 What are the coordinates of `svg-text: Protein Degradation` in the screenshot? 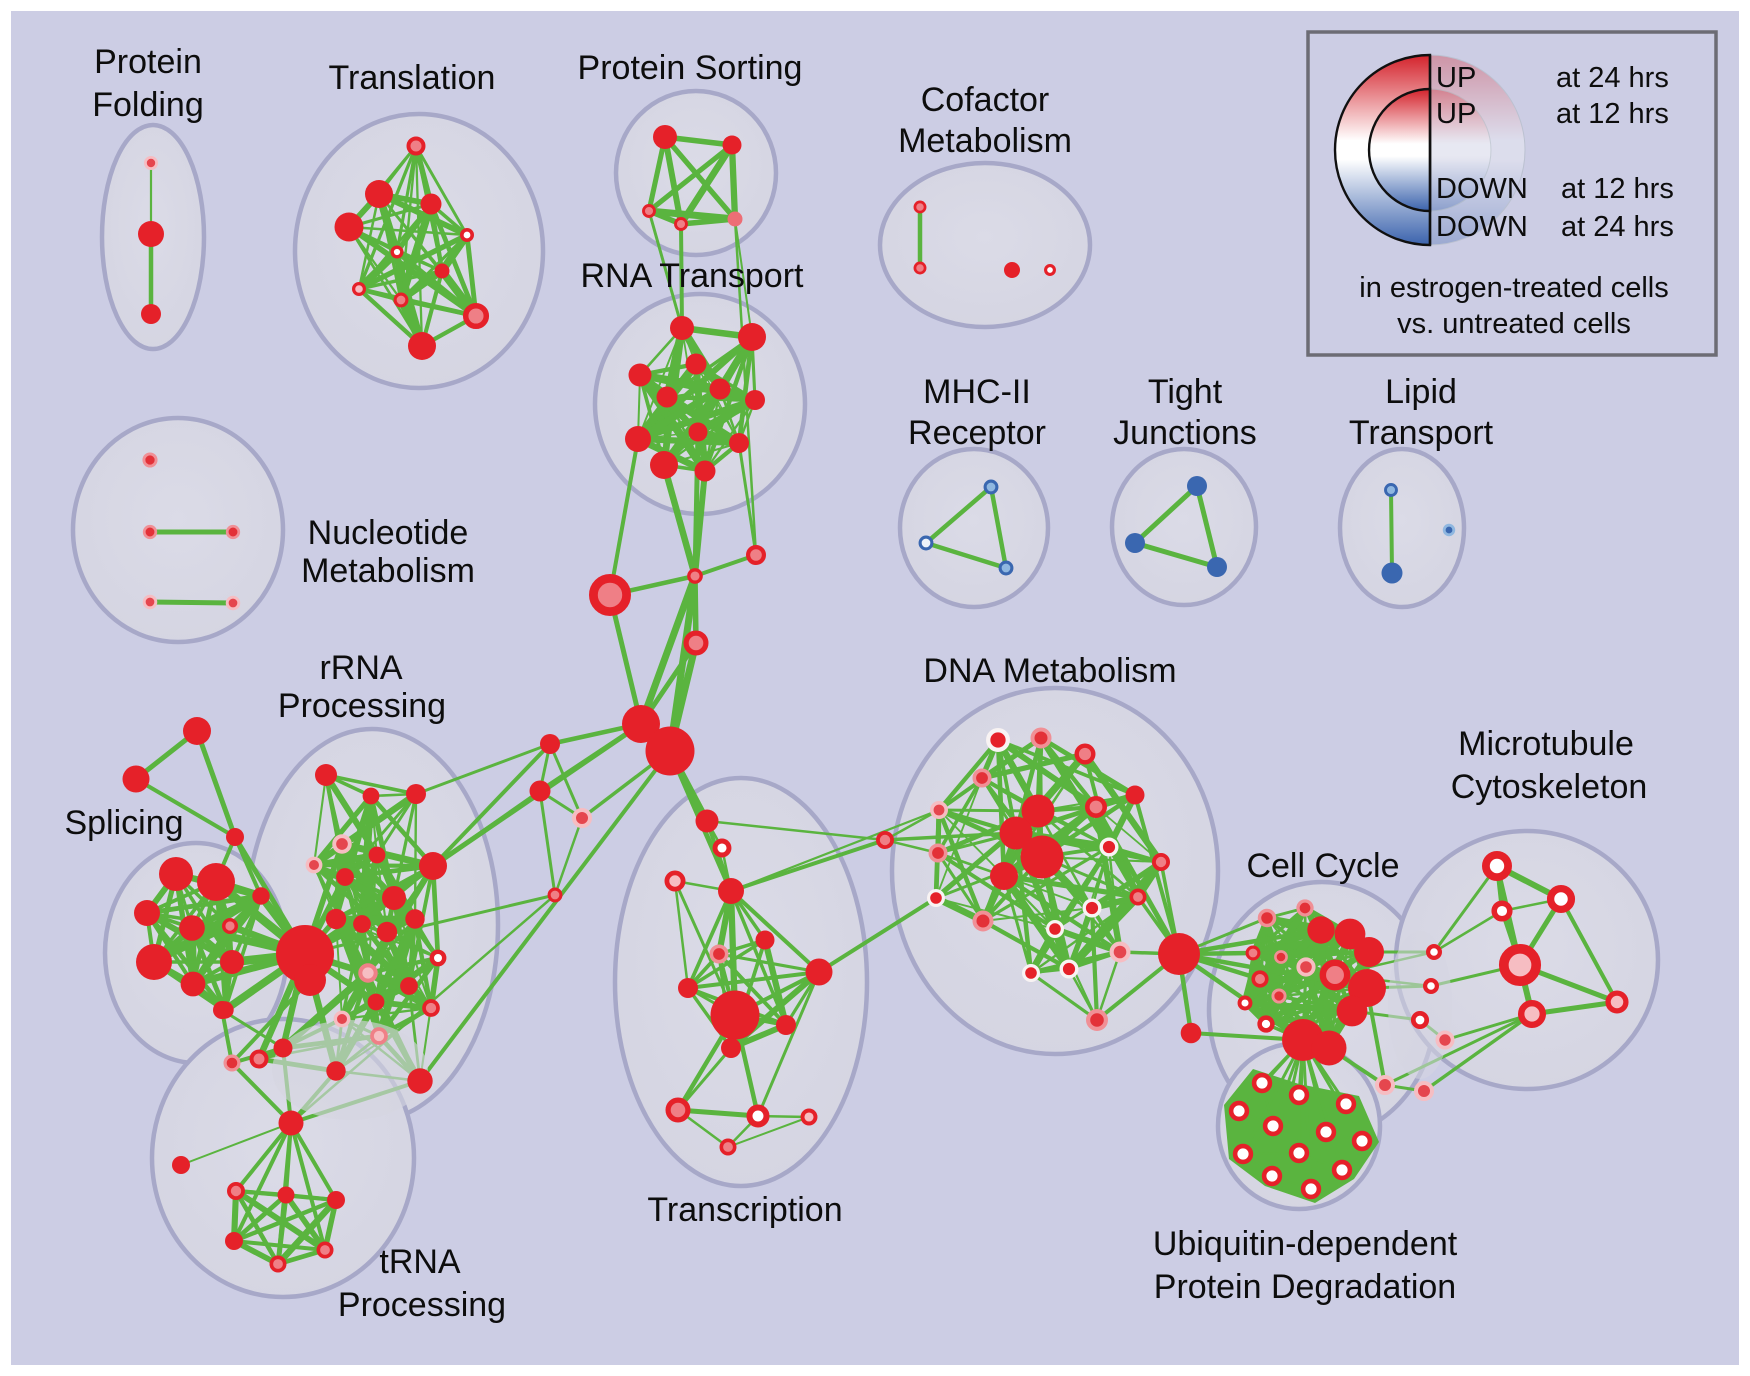 It's located at (1305, 1287).